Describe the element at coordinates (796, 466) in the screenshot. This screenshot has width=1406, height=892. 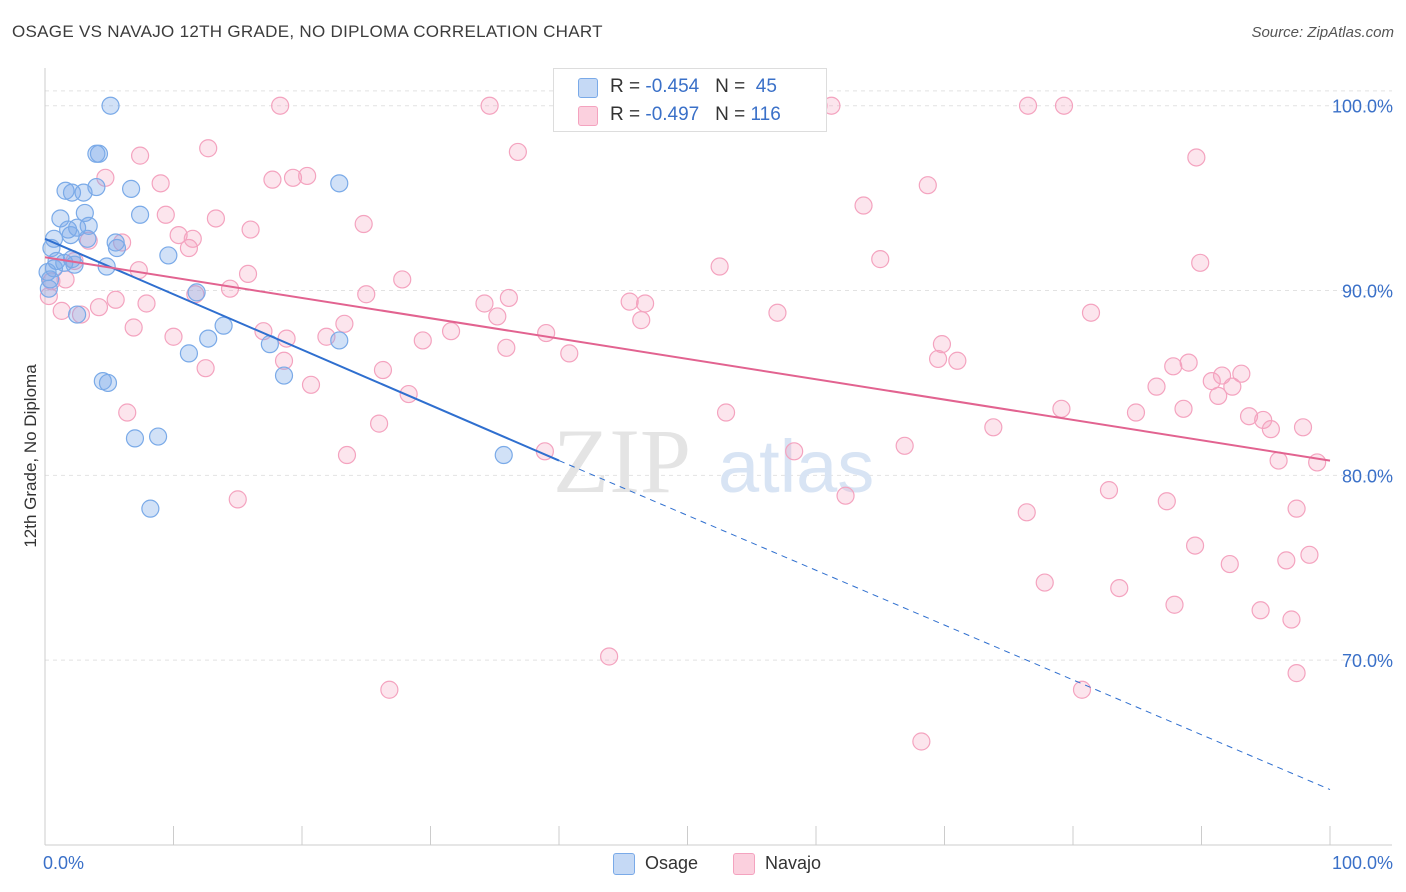
I see `watermark-atlas: atlas` at that location.